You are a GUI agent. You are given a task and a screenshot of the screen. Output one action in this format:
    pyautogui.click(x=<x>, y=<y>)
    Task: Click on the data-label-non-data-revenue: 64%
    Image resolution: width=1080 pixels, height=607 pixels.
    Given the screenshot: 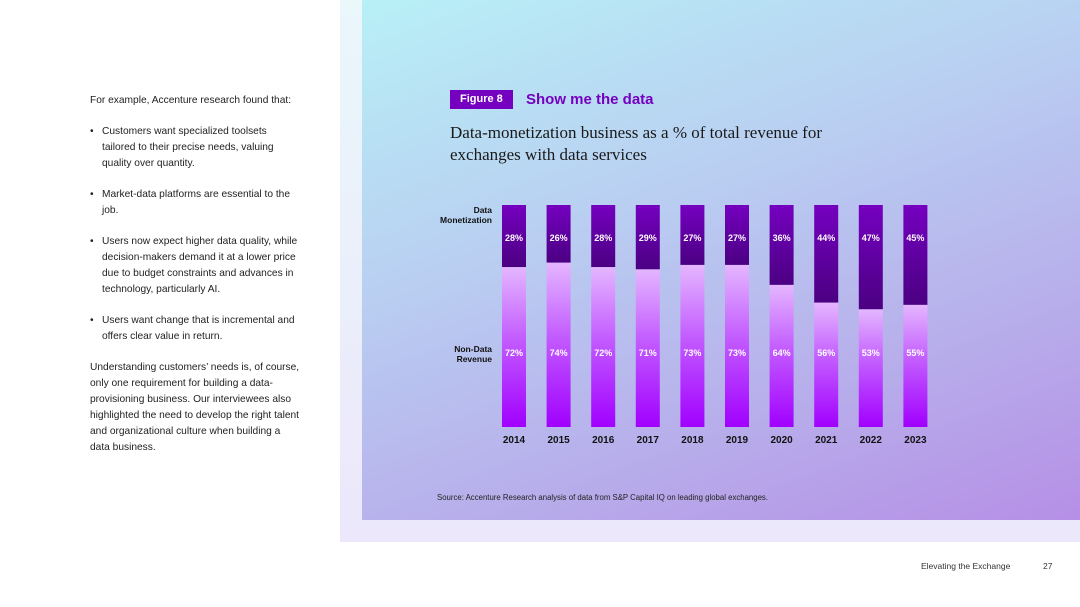 What is the action you would take?
    pyautogui.click(x=782, y=353)
    